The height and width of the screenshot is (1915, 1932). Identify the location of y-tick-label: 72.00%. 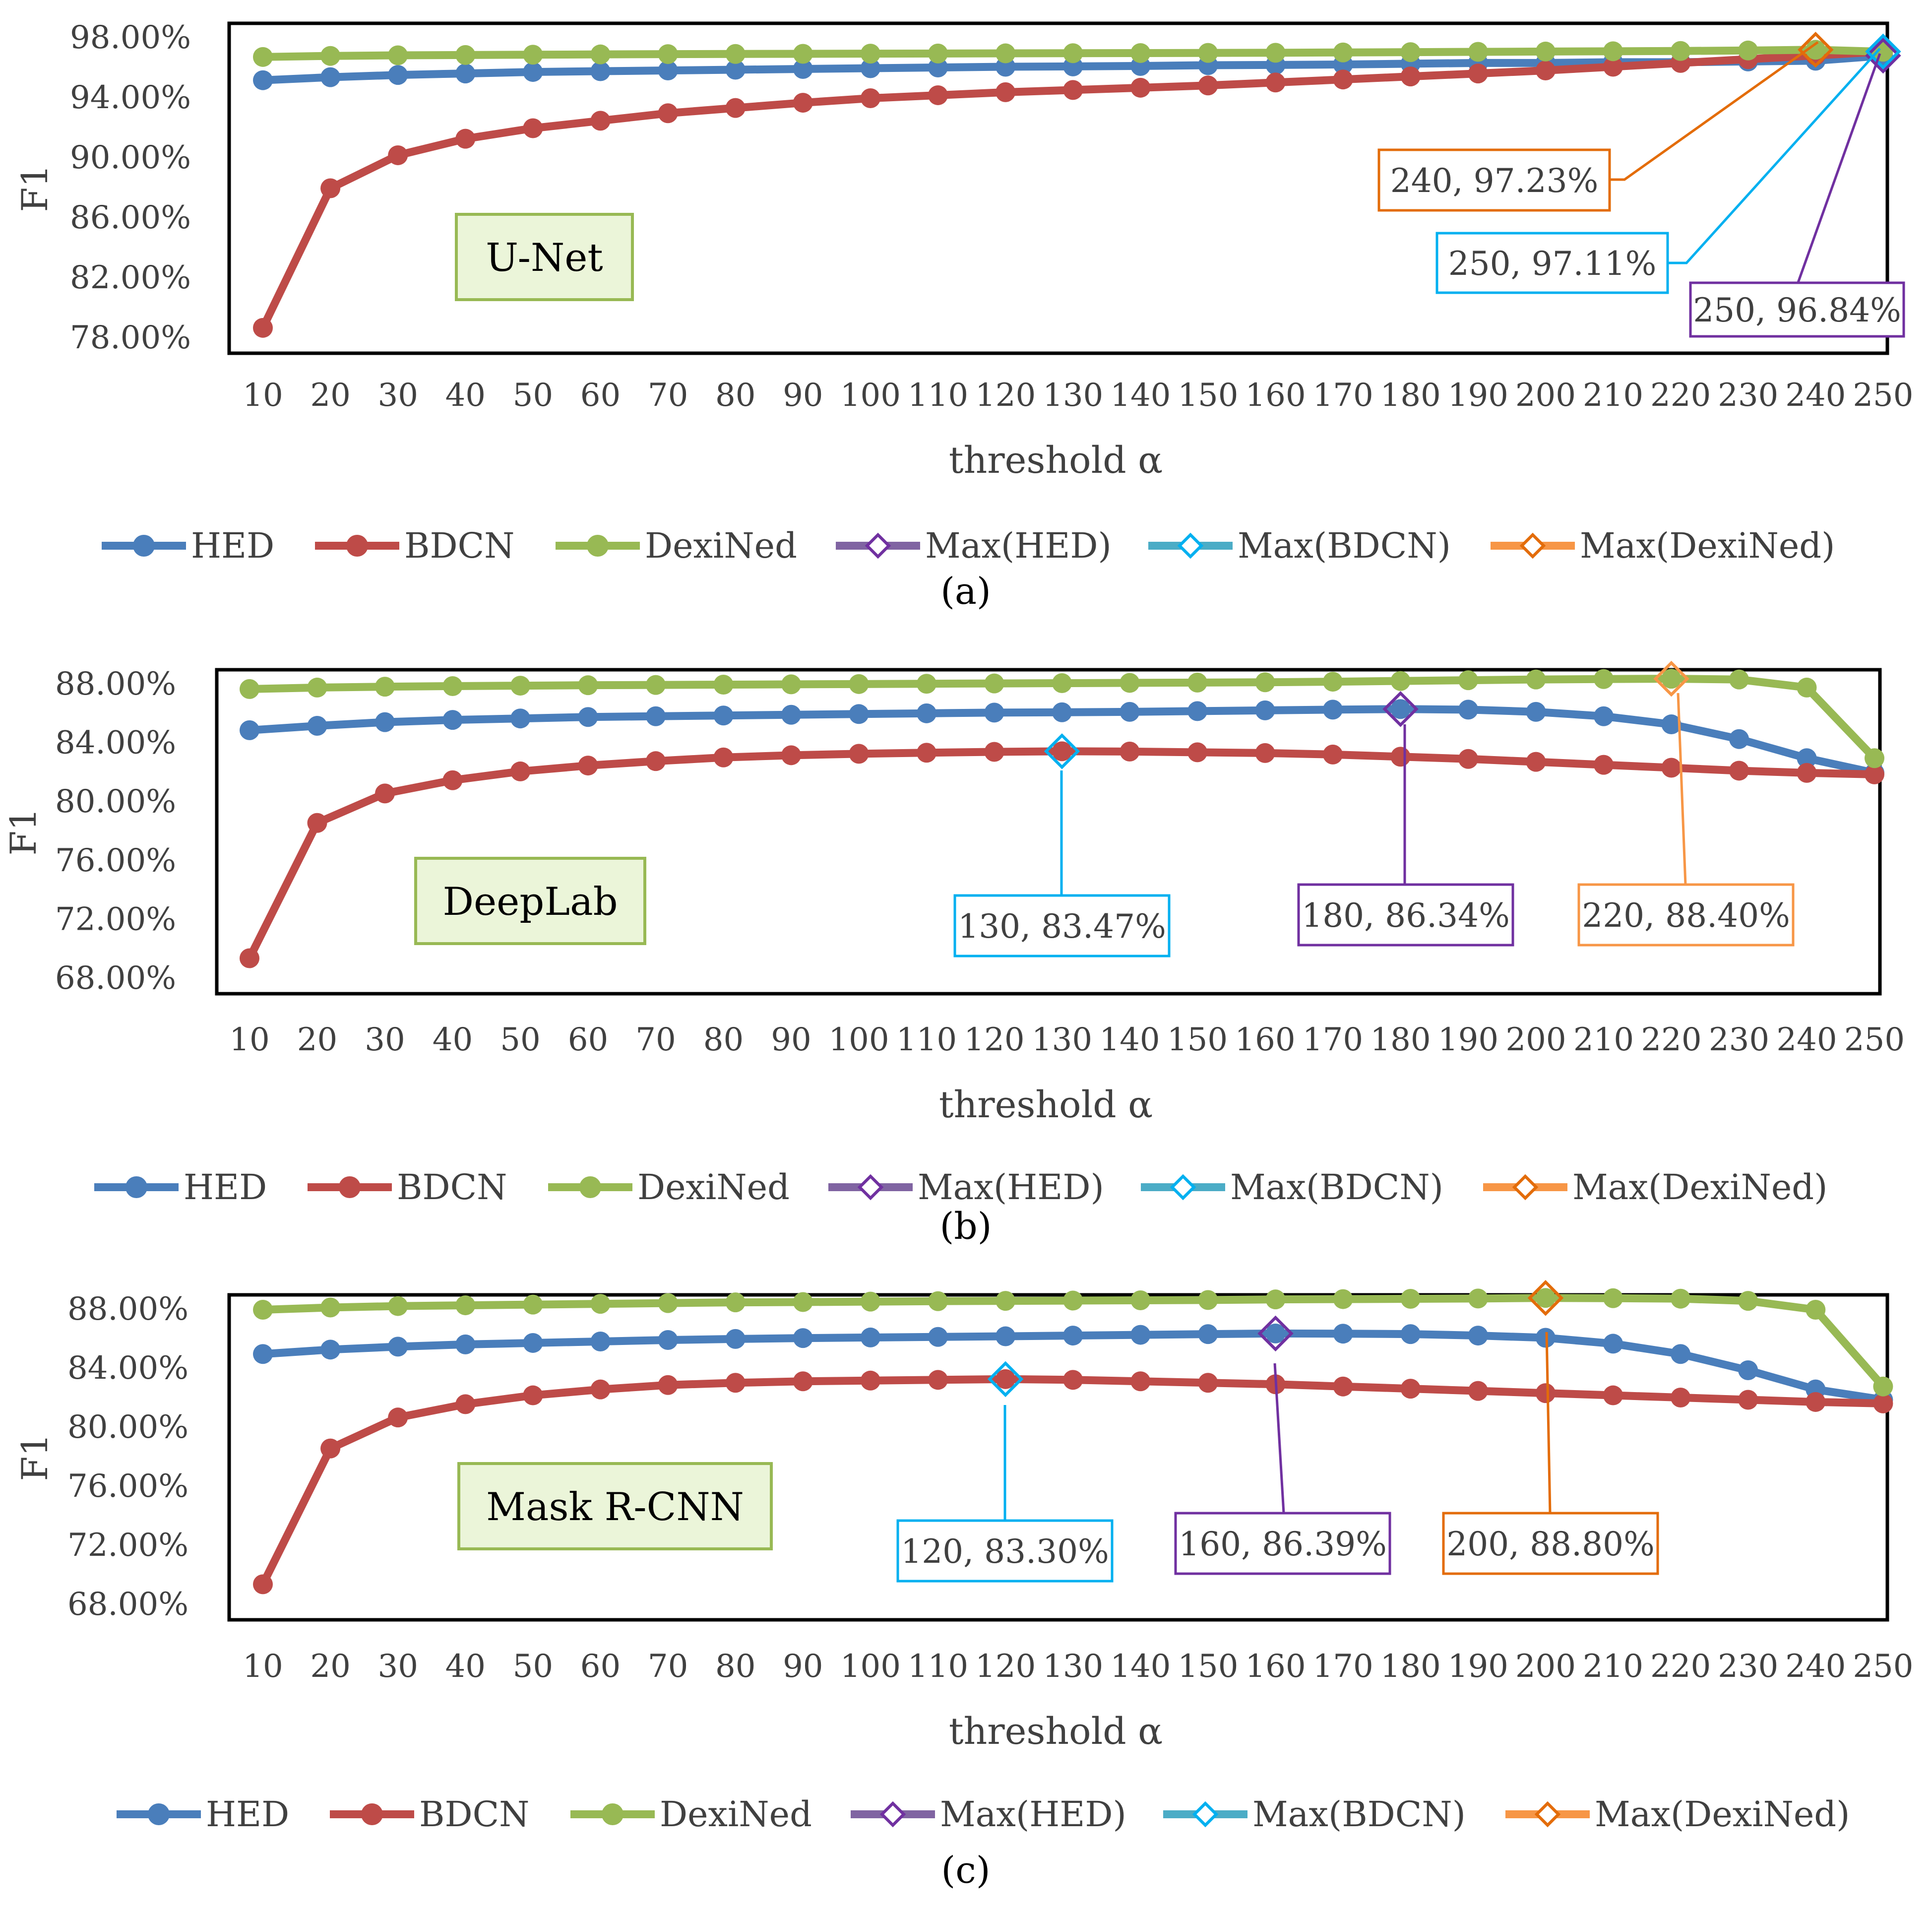
(127, 1545).